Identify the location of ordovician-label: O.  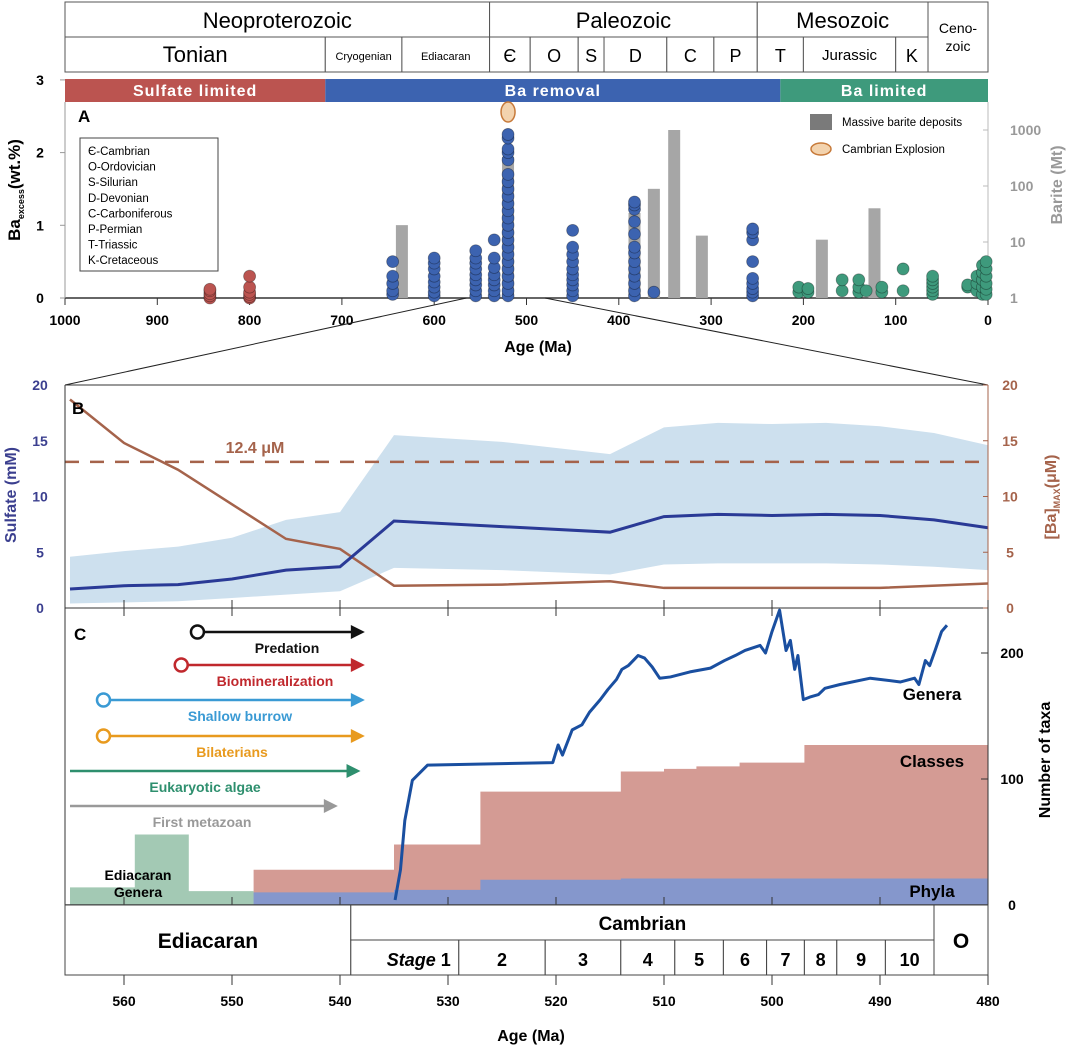
(961, 941).